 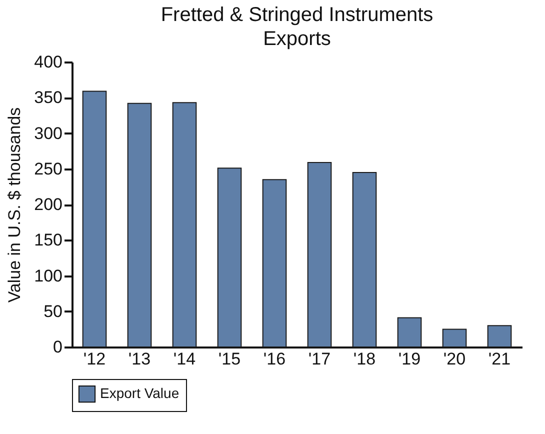 What do you see at coordinates (48, 204) in the screenshot?
I see `y-tick-label: 200` at bounding box center [48, 204].